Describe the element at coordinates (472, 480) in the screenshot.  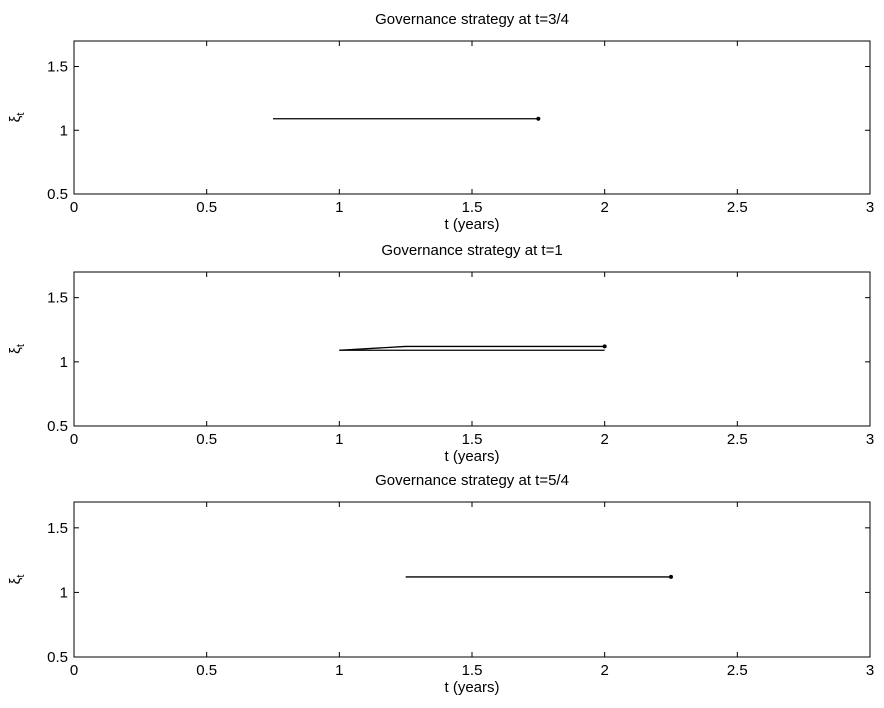
I see `chart-title: Governance strategy at t=5/4` at that location.